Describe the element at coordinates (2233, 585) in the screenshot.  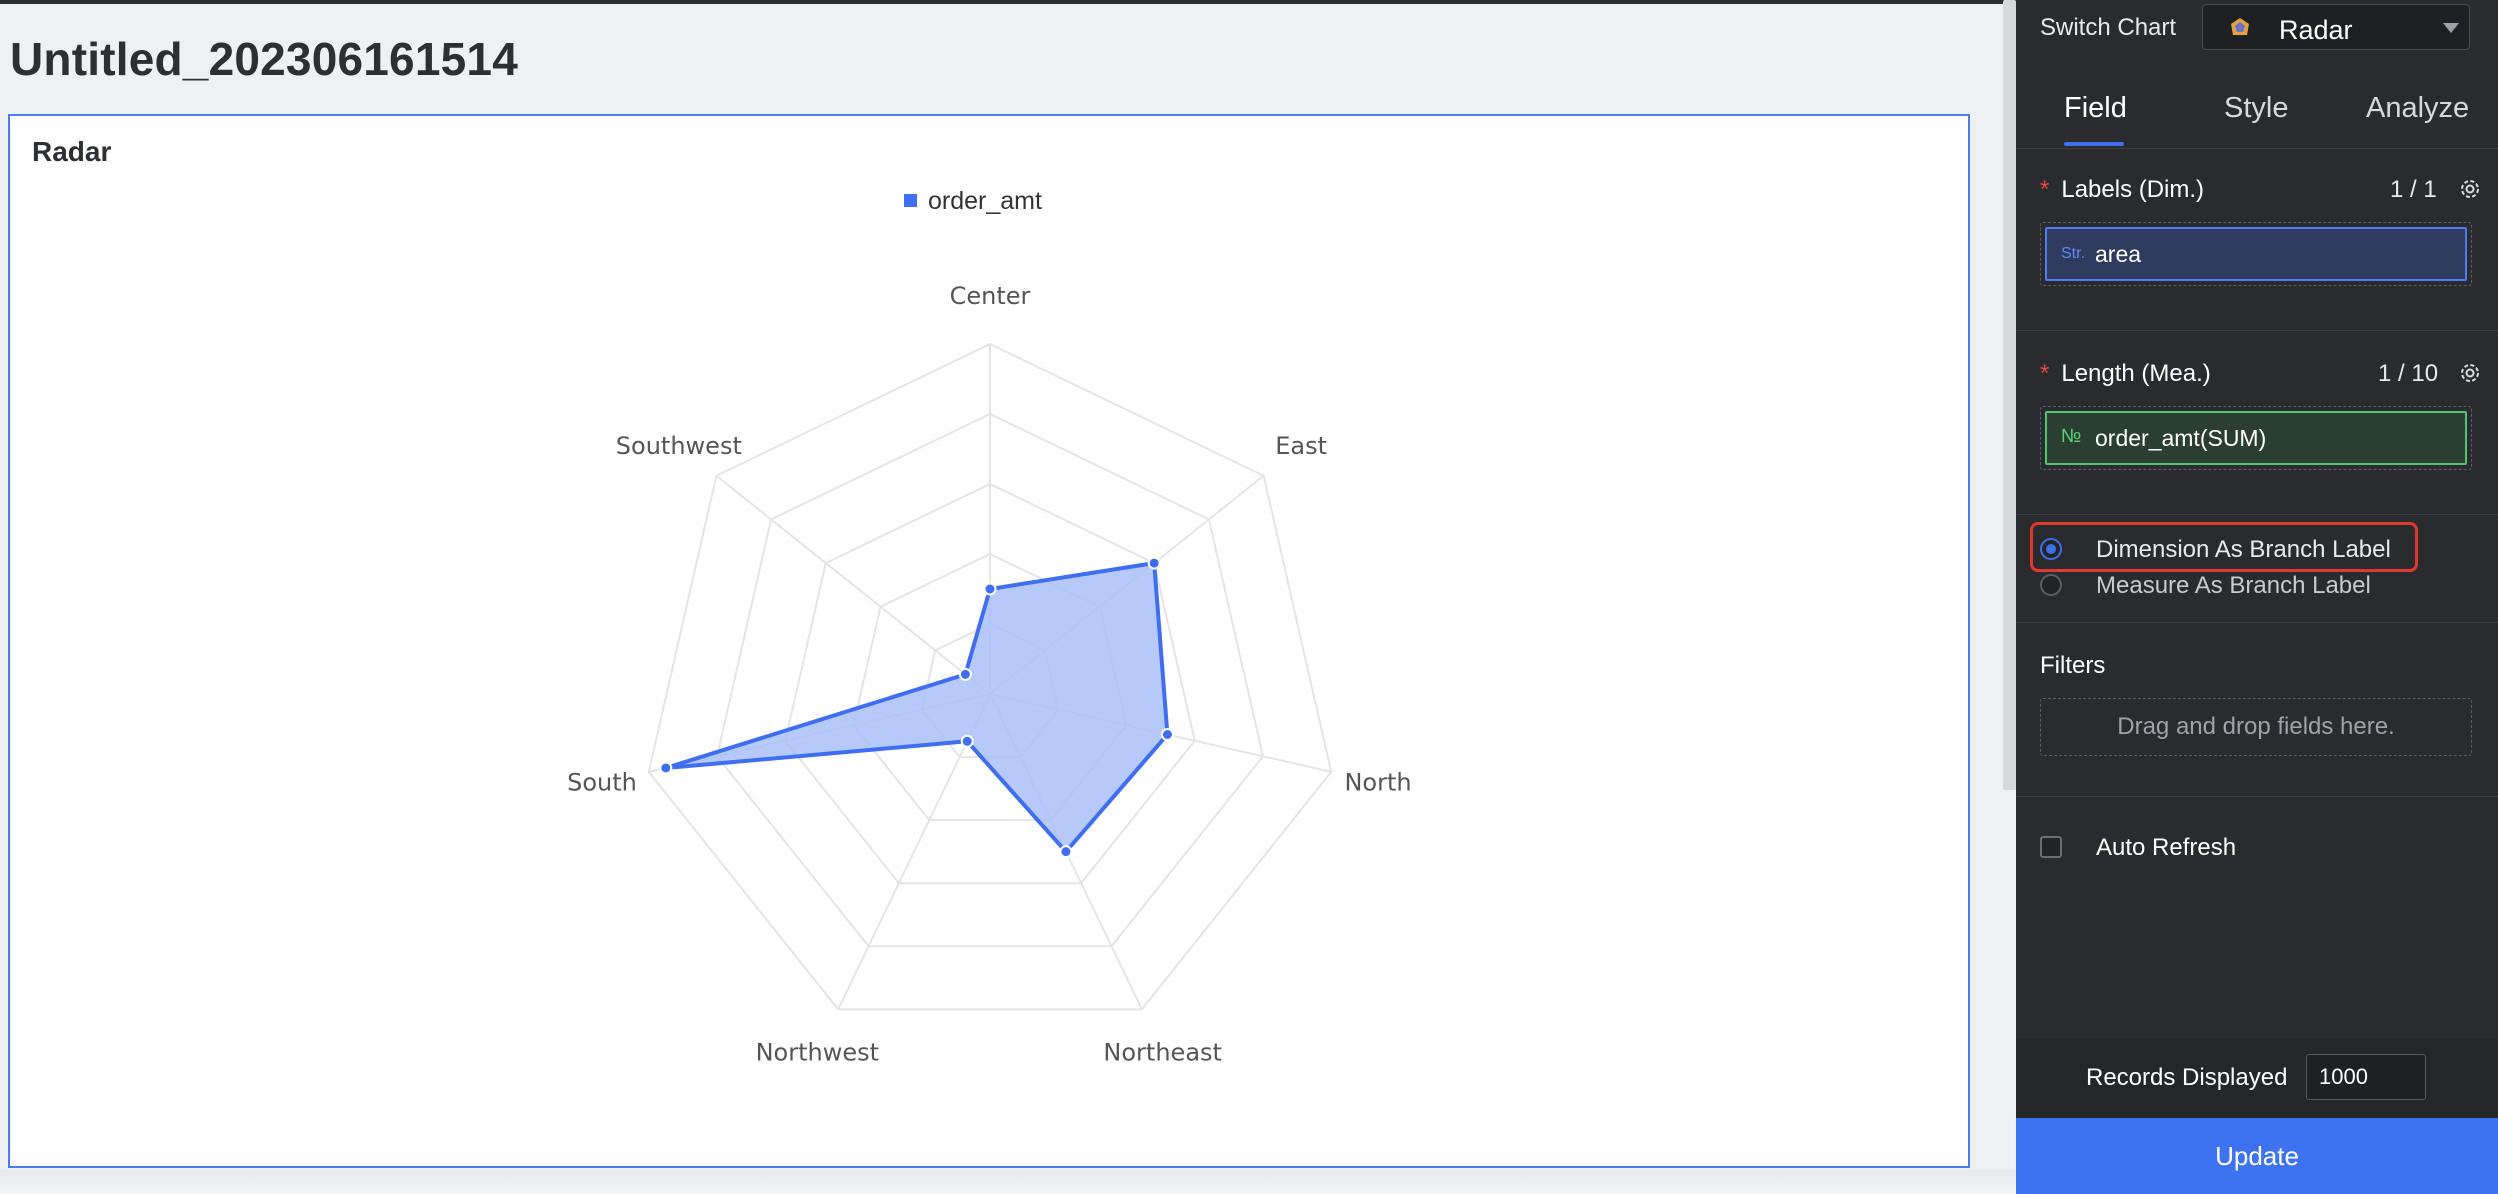
I see `radio-label: Measure As Branch Label` at that location.